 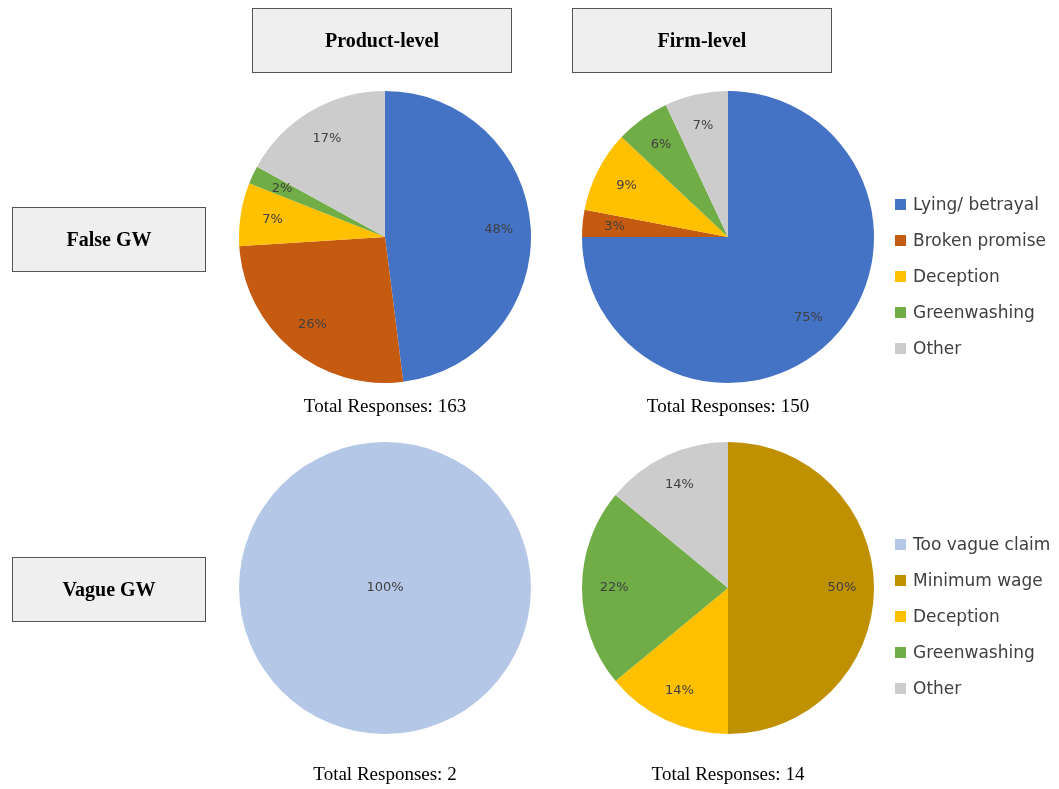 I want to click on data-label: 26%, so click(x=312, y=324).